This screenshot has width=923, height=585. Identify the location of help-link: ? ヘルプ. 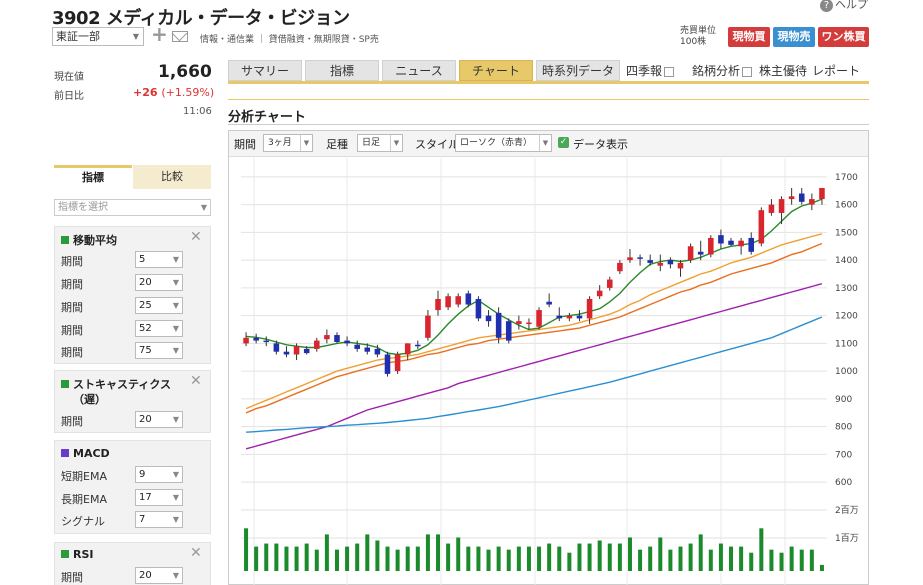
(844, 6).